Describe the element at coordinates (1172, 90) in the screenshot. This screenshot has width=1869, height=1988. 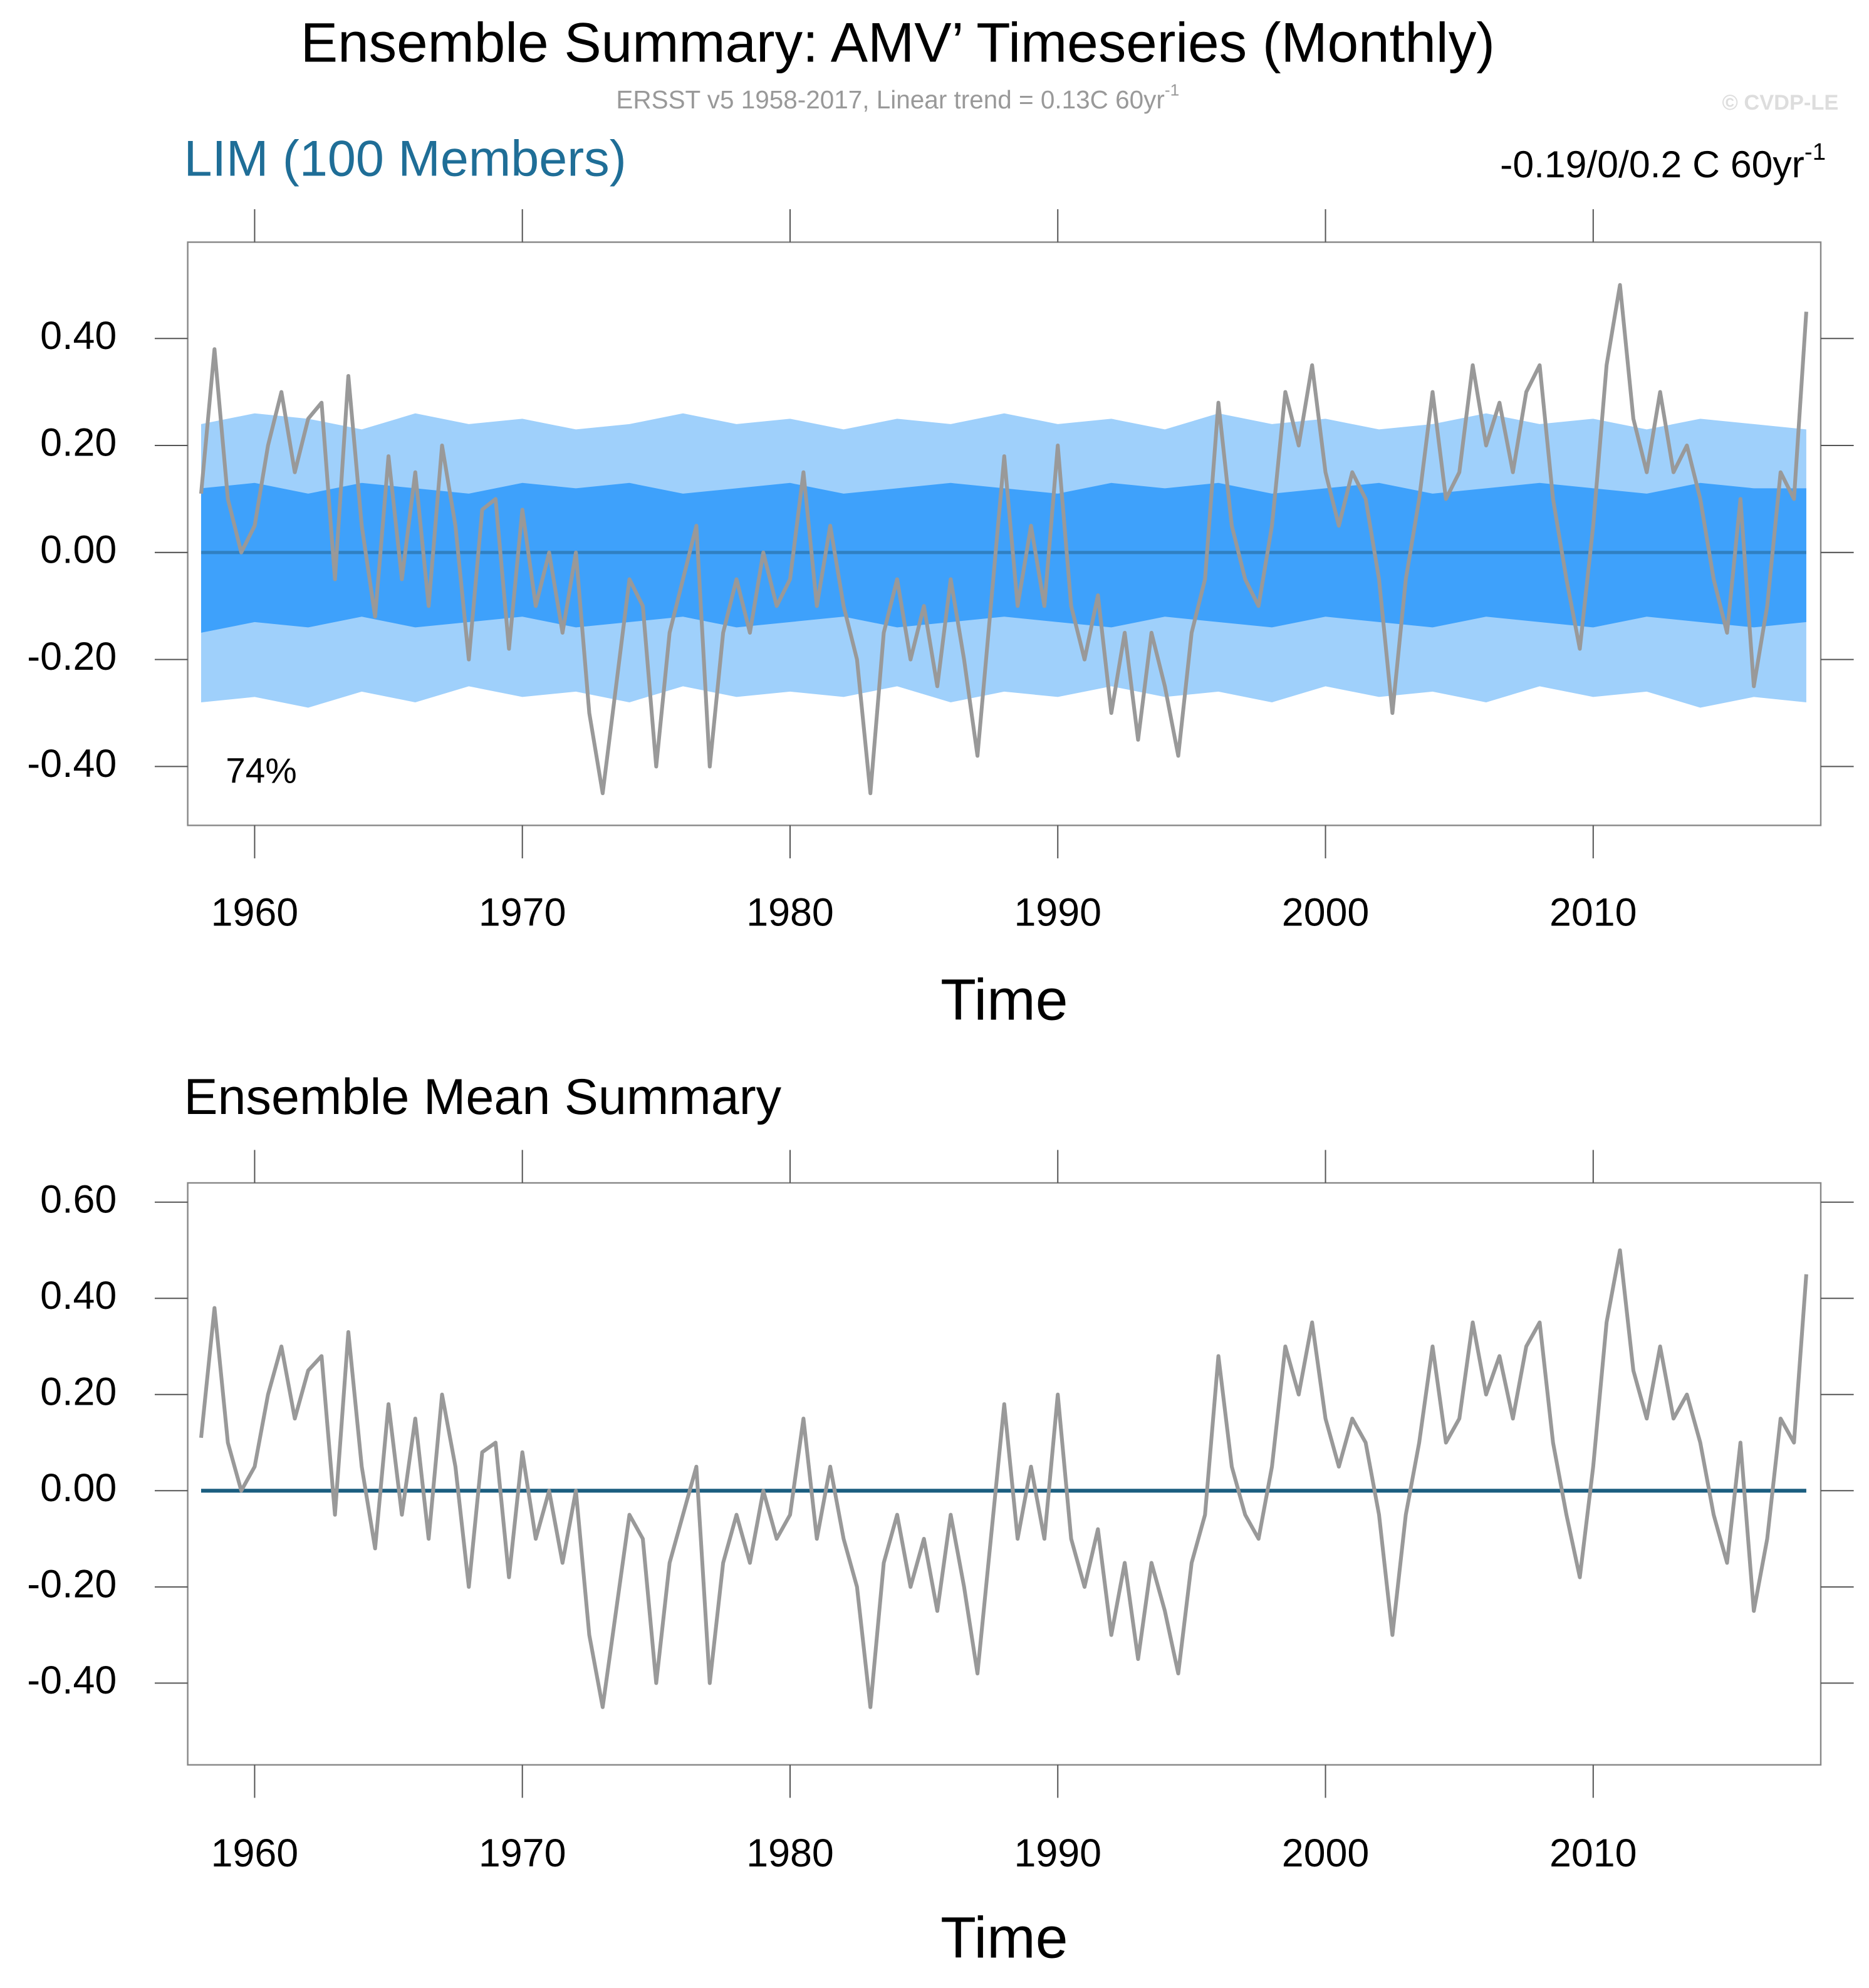
I see `subtitle-superscript: -1` at that location.